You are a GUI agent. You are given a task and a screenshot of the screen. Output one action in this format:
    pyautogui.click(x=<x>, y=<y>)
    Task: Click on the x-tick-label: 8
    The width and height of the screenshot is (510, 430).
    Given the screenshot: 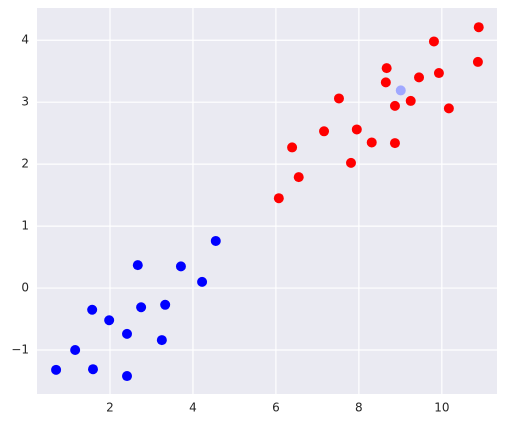 What is the action you would take?
    pyautogui.click(x=359, y=408)
    